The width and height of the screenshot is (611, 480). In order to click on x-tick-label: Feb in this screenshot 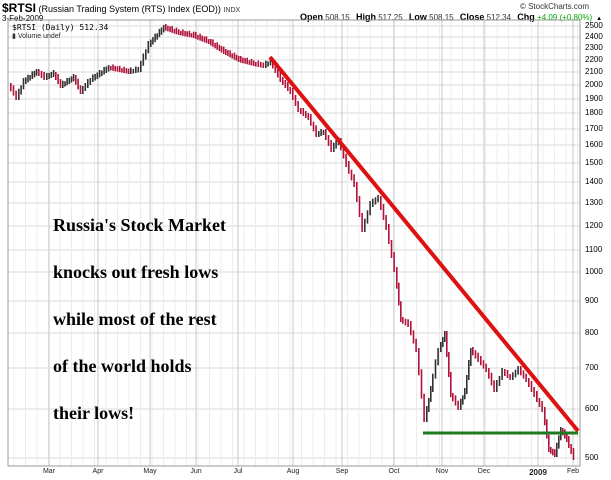, I will do `click(573, 471)`.